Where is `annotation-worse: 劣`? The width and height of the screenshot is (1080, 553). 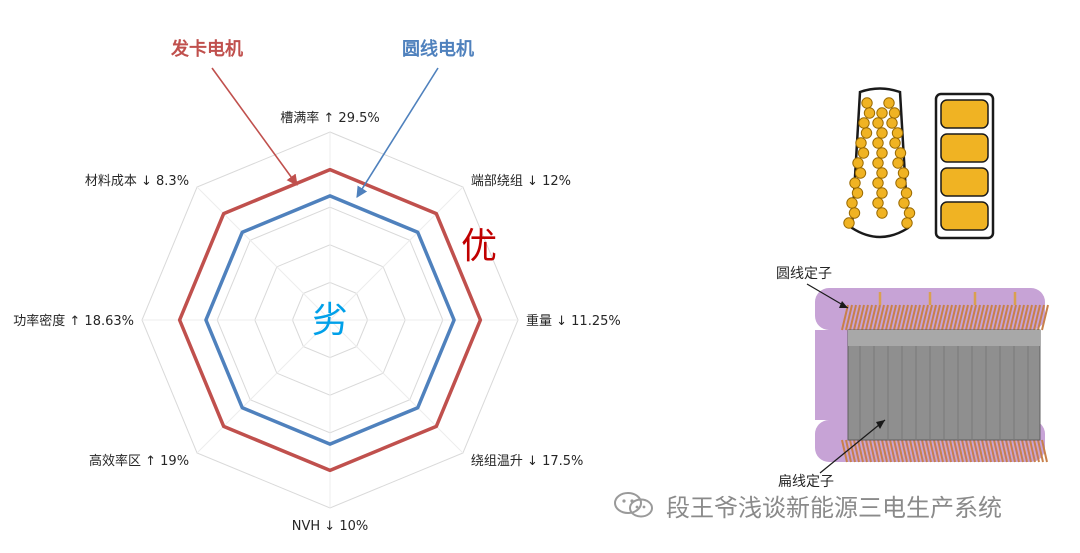
annotation-worse: 劣 is located at coordinates (330, 320).